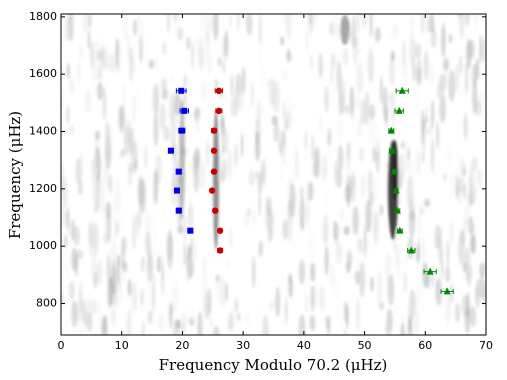 This screenshot has height=380, width=507. What do you see at coordinates (43, 188) in the screenshot?
I see `y-tick-label: 1200` at bounding box center [43, 188].